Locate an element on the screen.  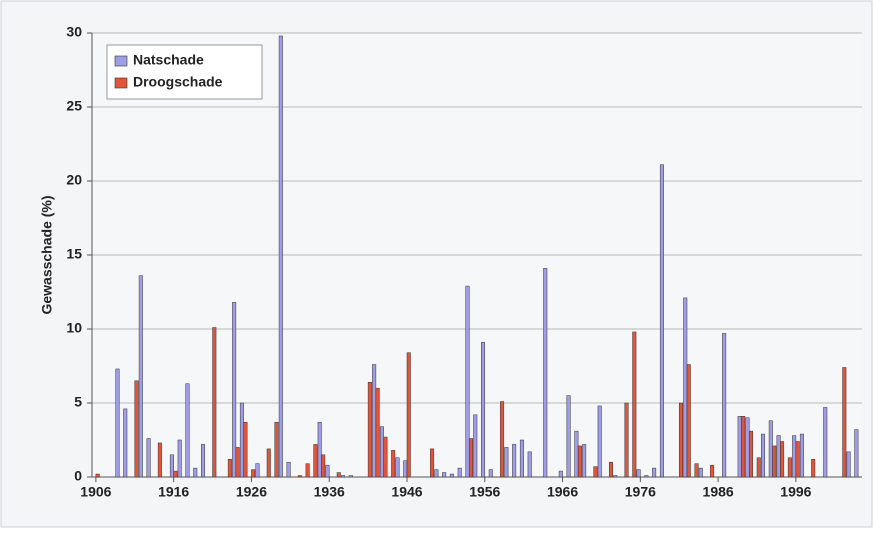
x-tick-label: 1916 is located at coordinates (173, 492).